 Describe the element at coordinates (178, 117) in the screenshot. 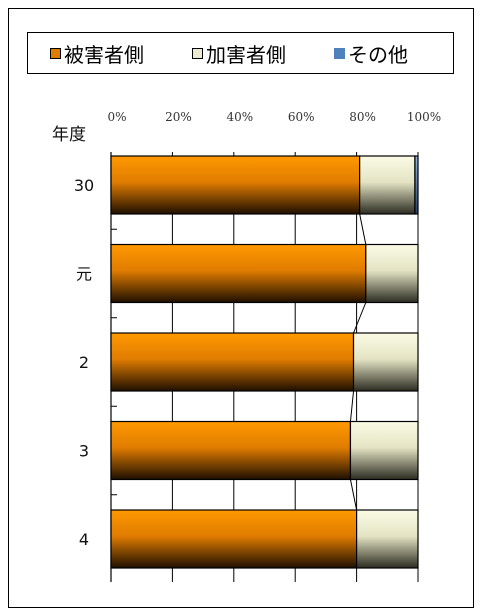

I see `x-tick-label: 20%` at that location.